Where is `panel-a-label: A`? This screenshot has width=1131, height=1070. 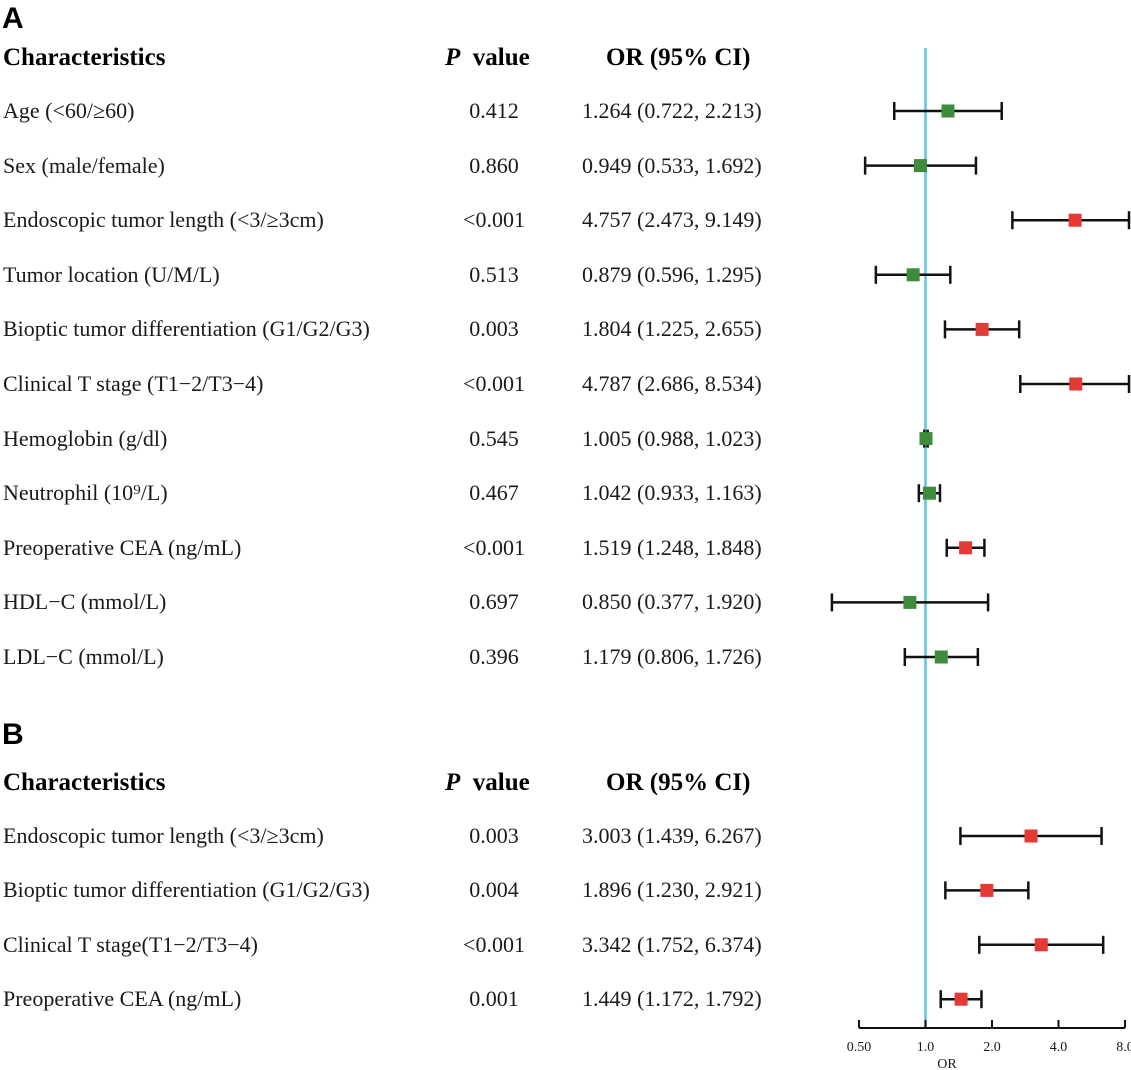 panel-a-label: A is located at coordinates (13, 18).